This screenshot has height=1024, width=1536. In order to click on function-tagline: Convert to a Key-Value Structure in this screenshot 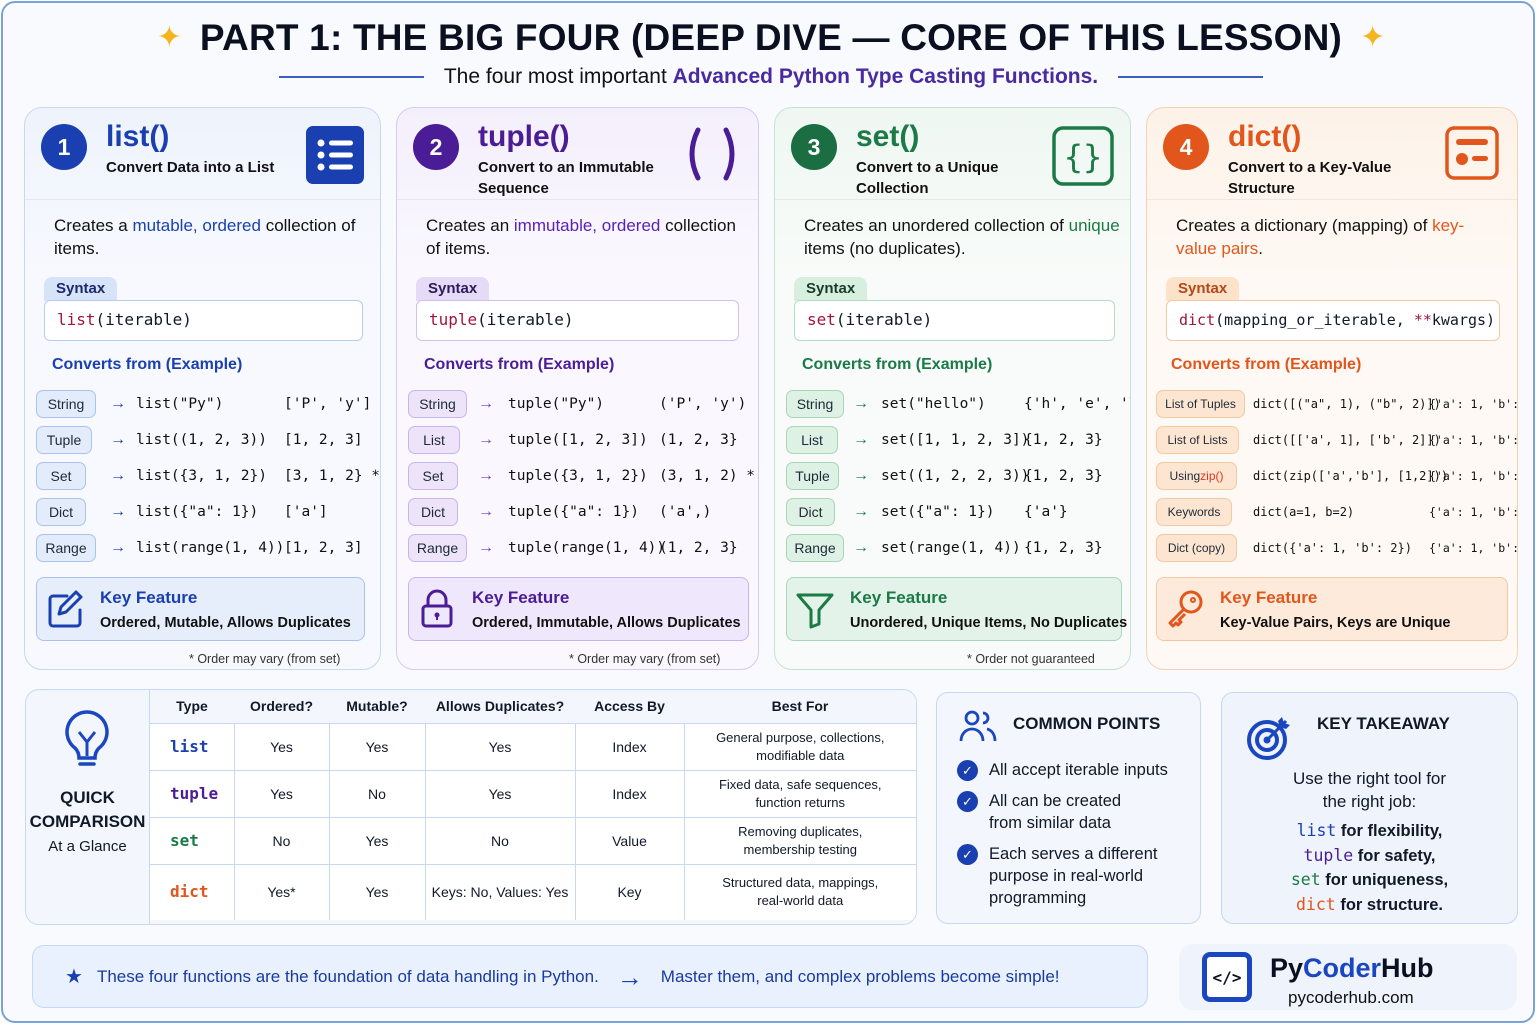, I will do `click(1310, 178)`.